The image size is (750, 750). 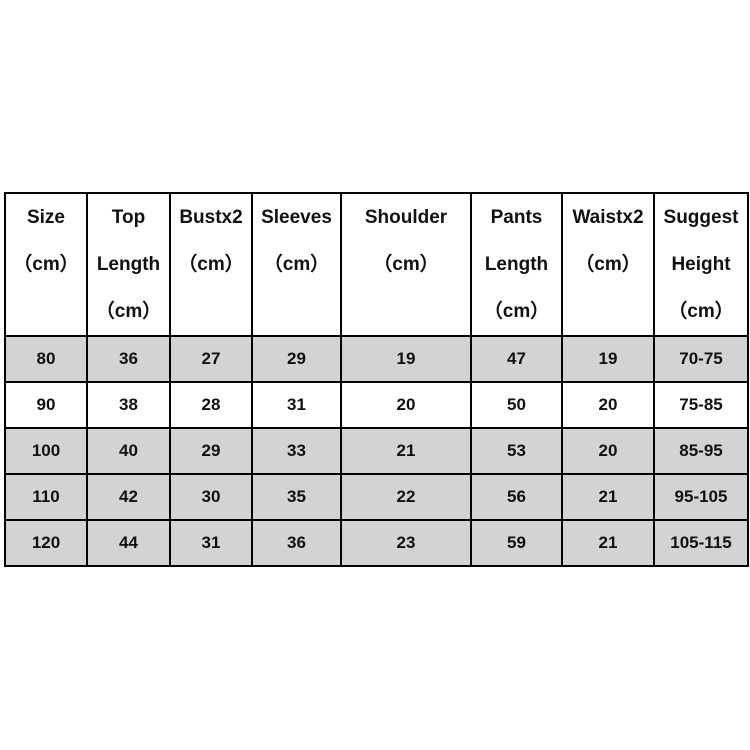 I want to click on header-cell: Sleeves （cm）, so click(x=296, y=264).